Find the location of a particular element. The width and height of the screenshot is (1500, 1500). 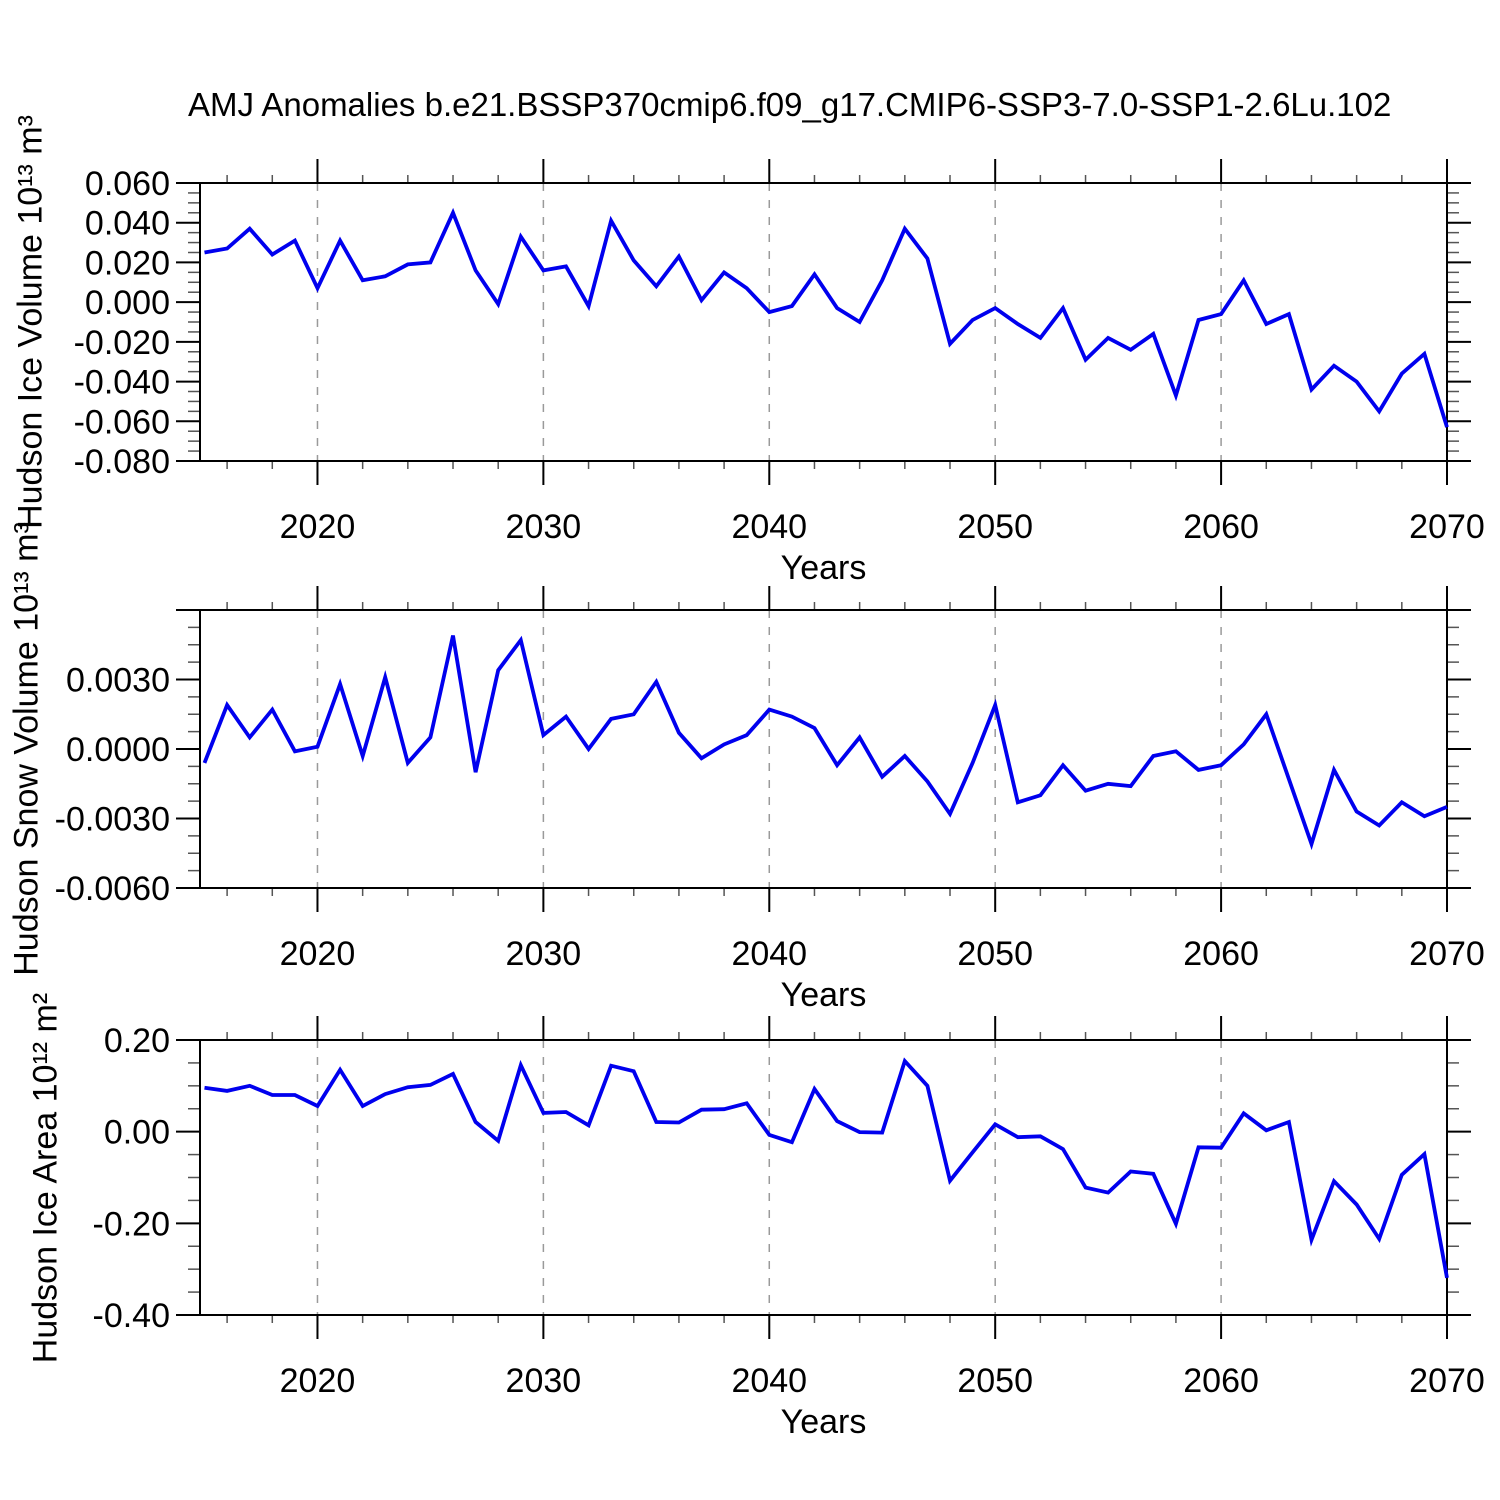

y-tick-label: -0.0060 is located at coordinates (112, 889).